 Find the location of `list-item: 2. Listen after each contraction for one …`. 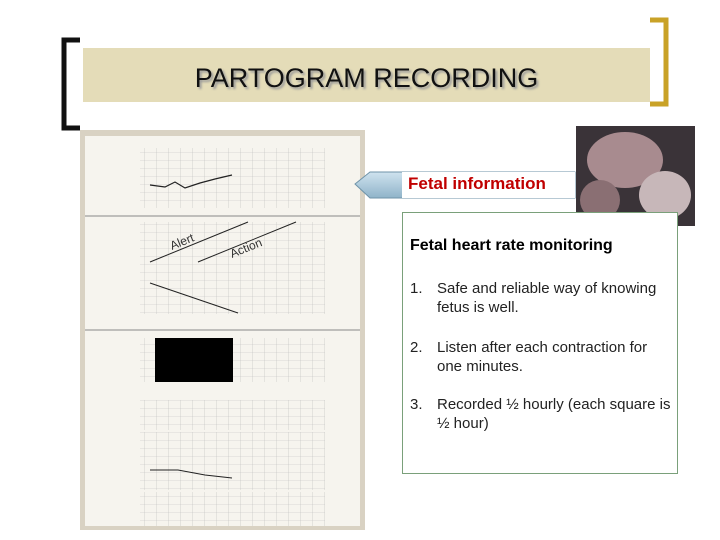

list-item: 2. Listen after each contraction for one … is located at coordinates (541, 357).